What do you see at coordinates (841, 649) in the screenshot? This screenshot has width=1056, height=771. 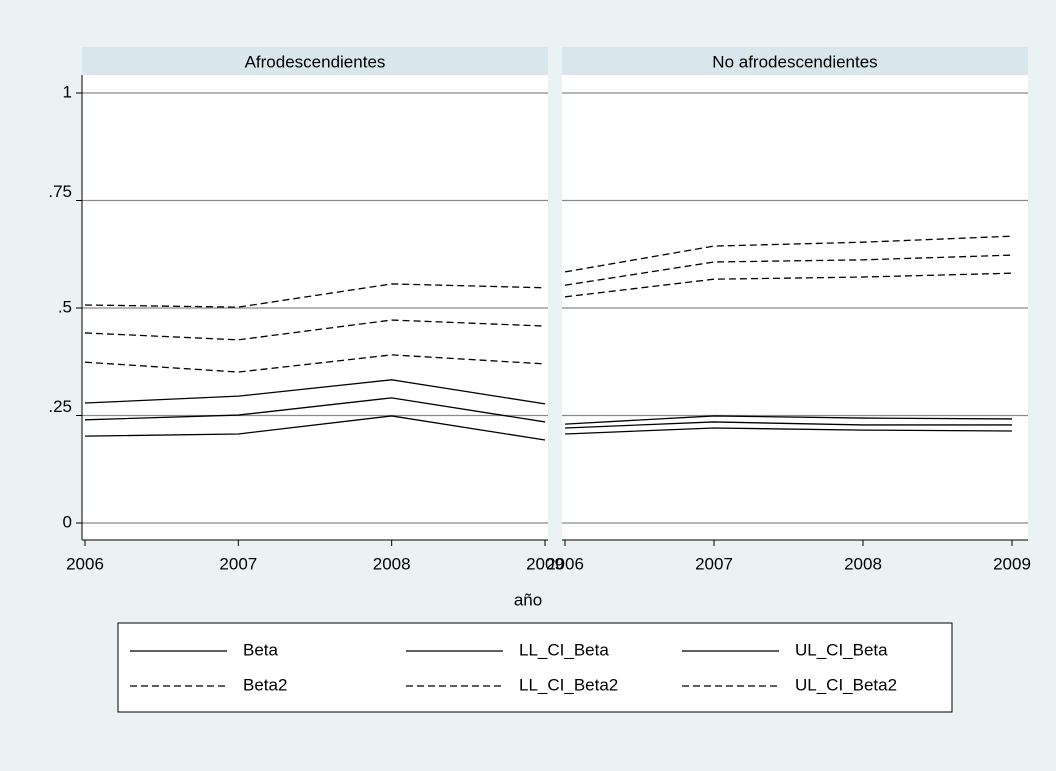 I see `legend-label: UL_CI_Beta` at bounding box center [841, 649].